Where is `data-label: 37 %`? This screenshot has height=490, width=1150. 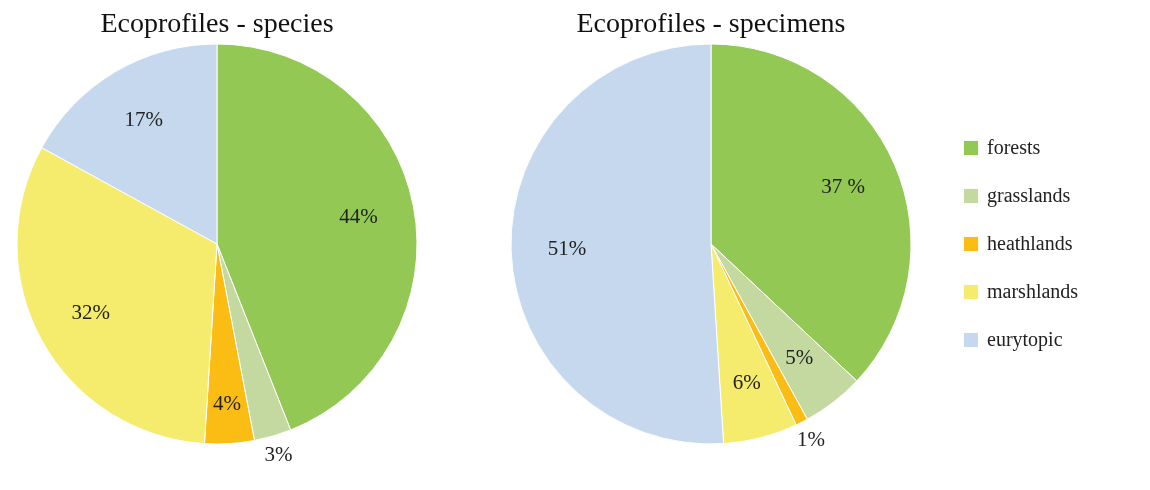
data-label: 37 % is located at coordinates (843, 185).